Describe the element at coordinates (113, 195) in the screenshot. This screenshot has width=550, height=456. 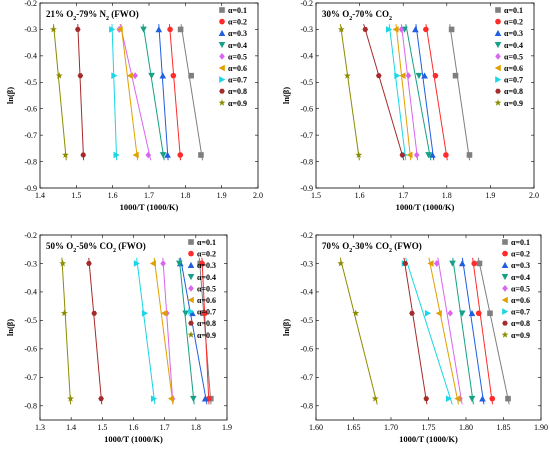
I see `x-tick-label: 1.6` at that location.